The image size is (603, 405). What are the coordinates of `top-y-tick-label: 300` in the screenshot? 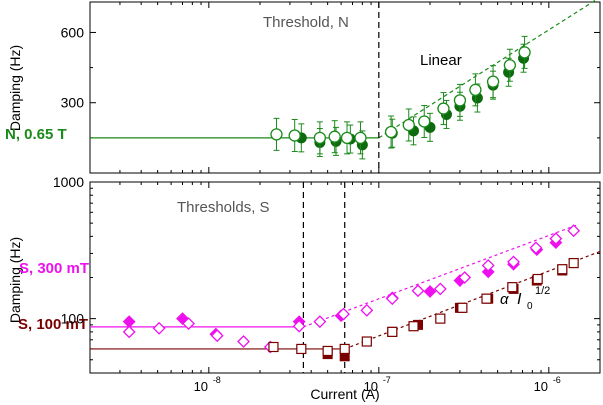 It's located at (73, 103).